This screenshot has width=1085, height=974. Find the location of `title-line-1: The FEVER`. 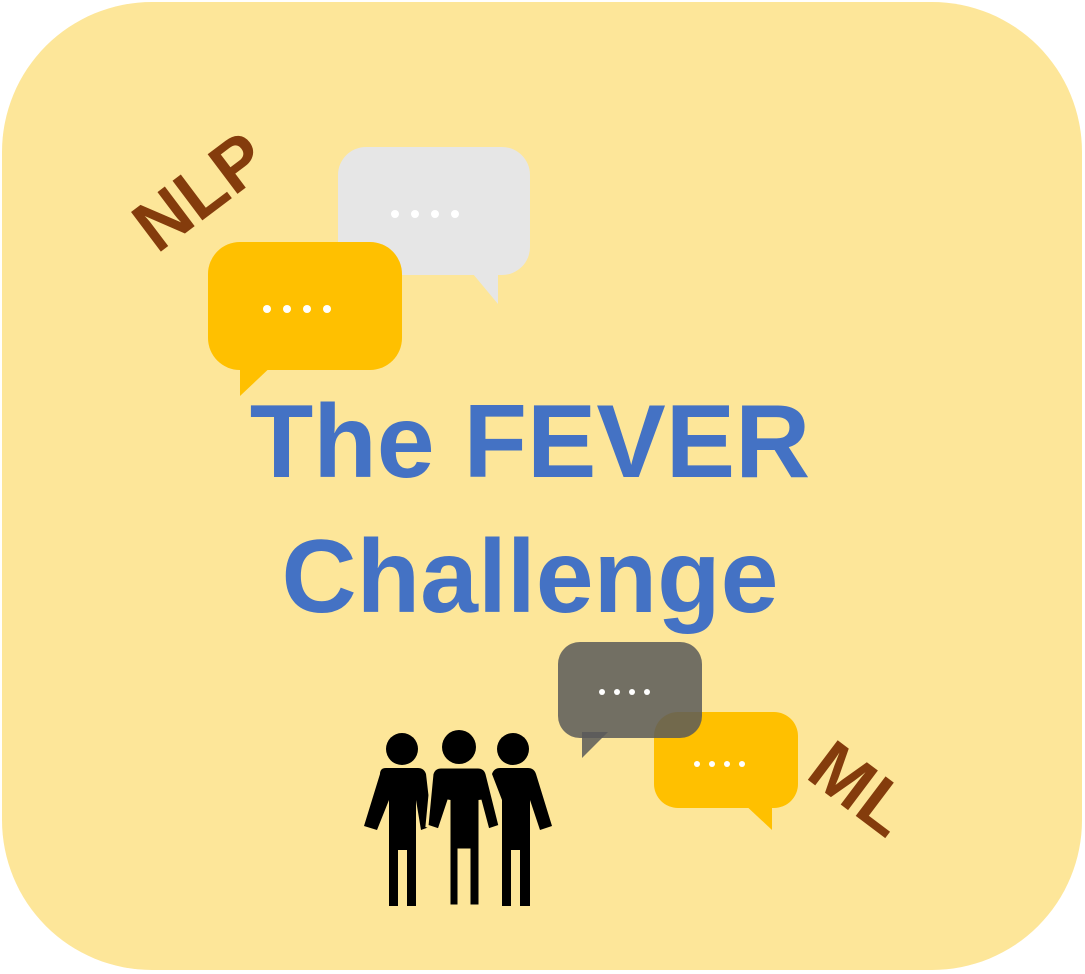

title-line-1: The FEVER is located at coordinates (530, 442).